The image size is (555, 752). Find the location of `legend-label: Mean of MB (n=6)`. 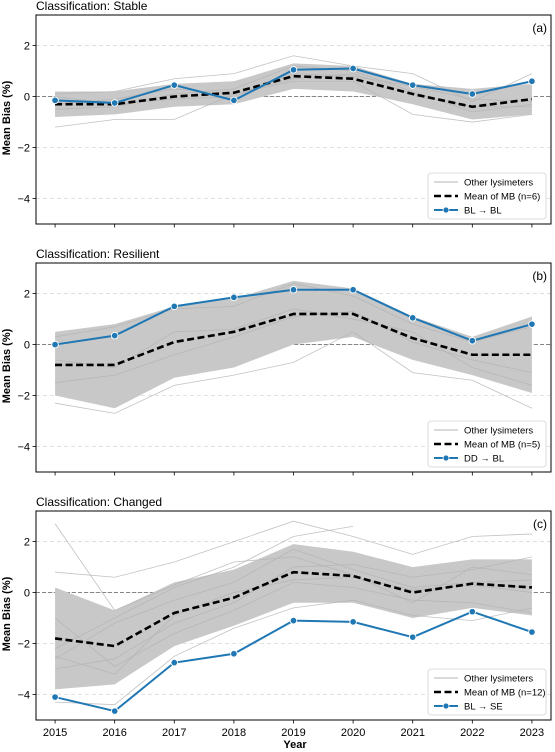

legend-label: Mean of MB (n=6) is located at coordinates (502, 197).